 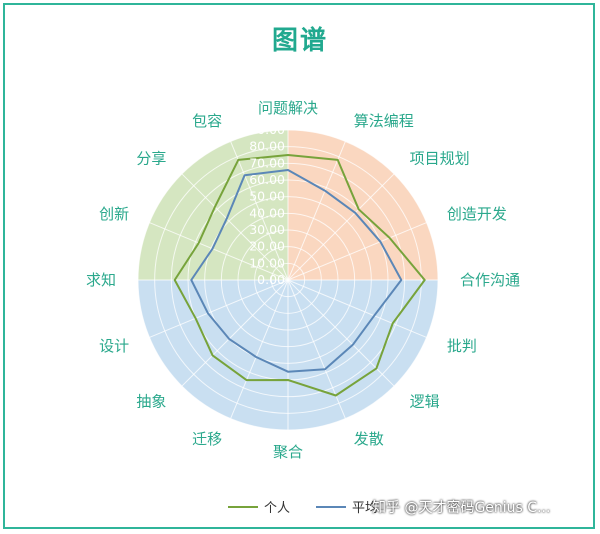 What do you see at coordinates (207, 439) in the screenshot?
I see `category-label-9: 迁移` at bounding box center [207, 439].